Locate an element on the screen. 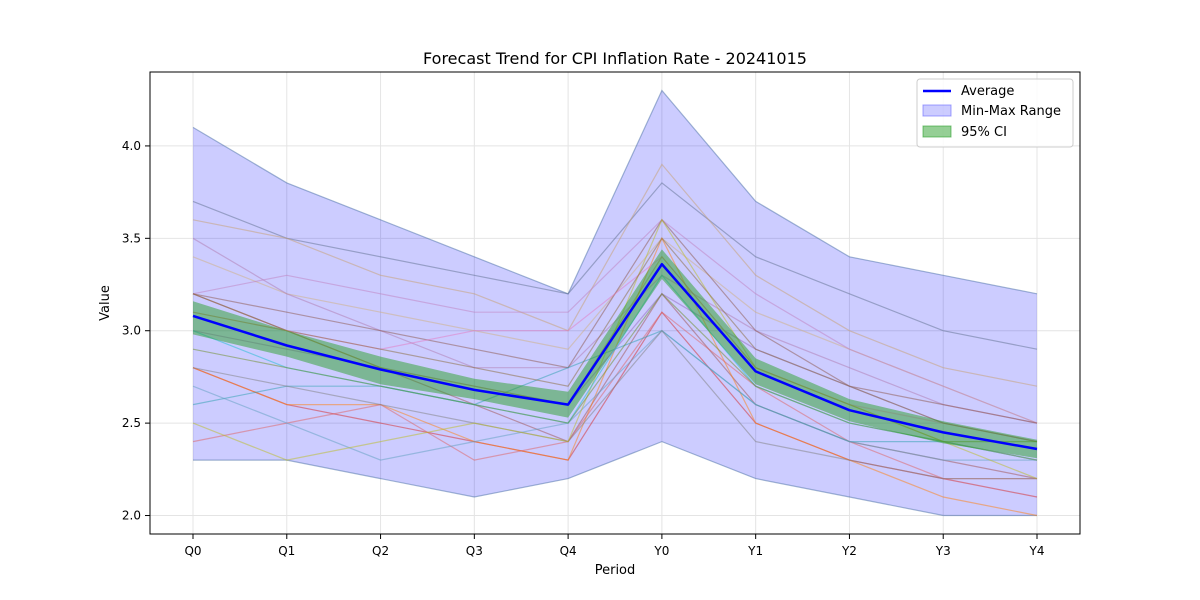 This screenshot has height=600, width=1200. x-axis-ticks: Q0 Q1 Q2 Q3 Q4 Y0 Y1 Y2 Y3 Y4 is located at coordinates (614, 546).